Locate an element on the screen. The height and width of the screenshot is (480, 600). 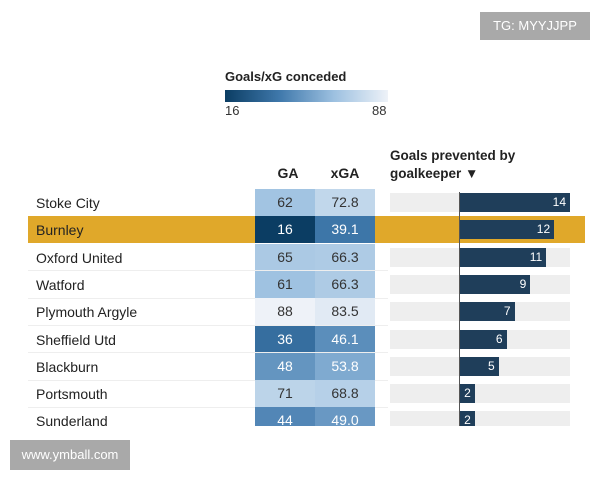
ga-cell: 71 is located at coordinates (285, 394).